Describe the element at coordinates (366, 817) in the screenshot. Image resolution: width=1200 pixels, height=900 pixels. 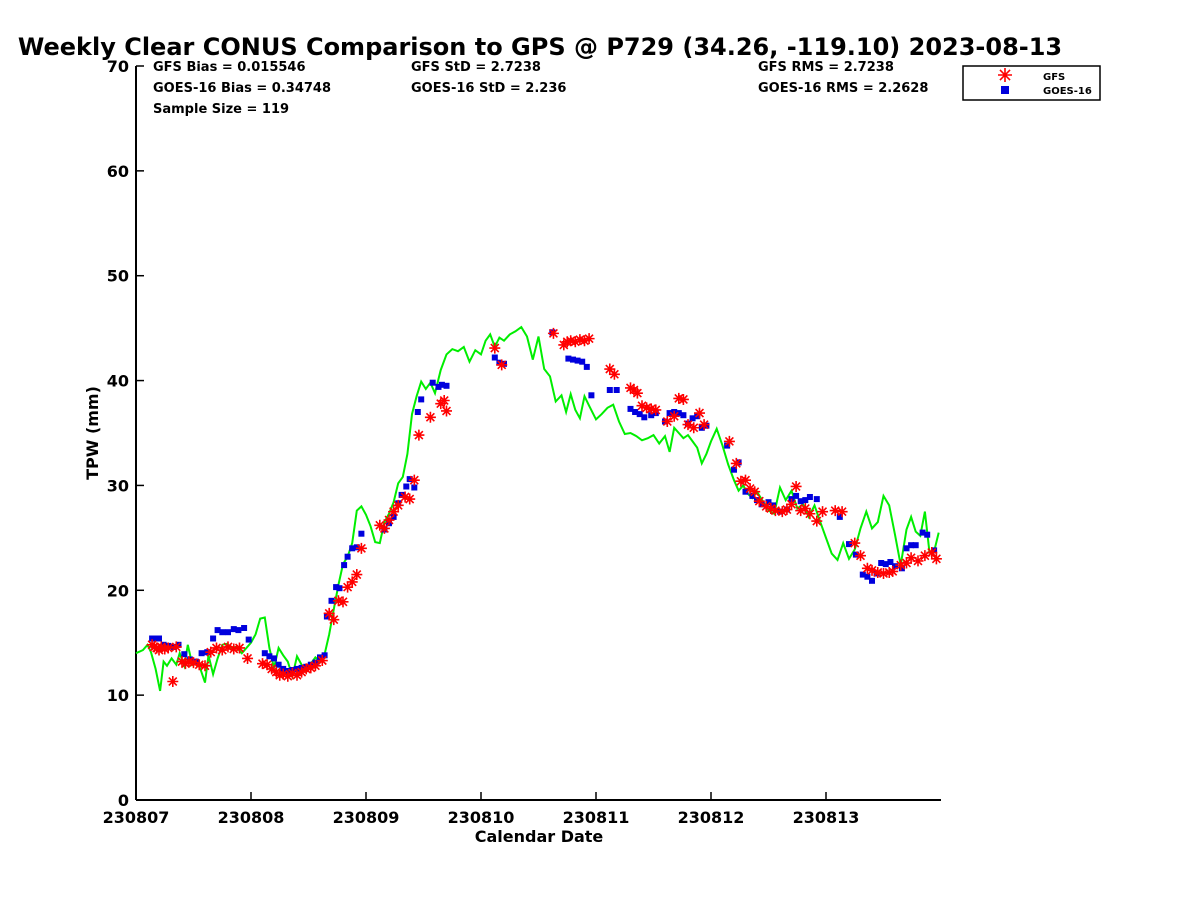
I see `x-tick-label: 230809` at that location.